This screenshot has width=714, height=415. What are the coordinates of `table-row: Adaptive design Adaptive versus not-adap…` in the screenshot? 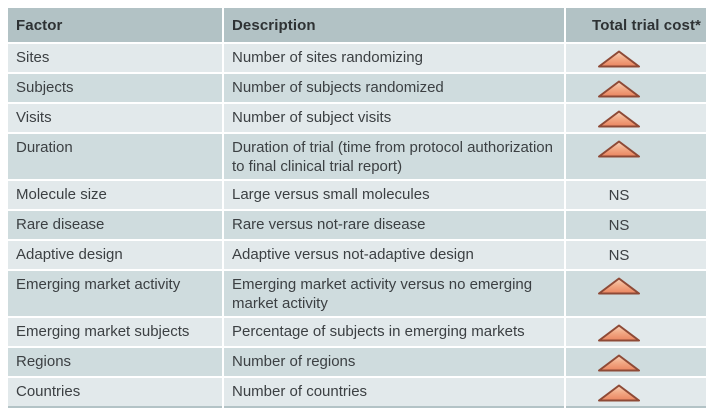 It's located at (357, 255).